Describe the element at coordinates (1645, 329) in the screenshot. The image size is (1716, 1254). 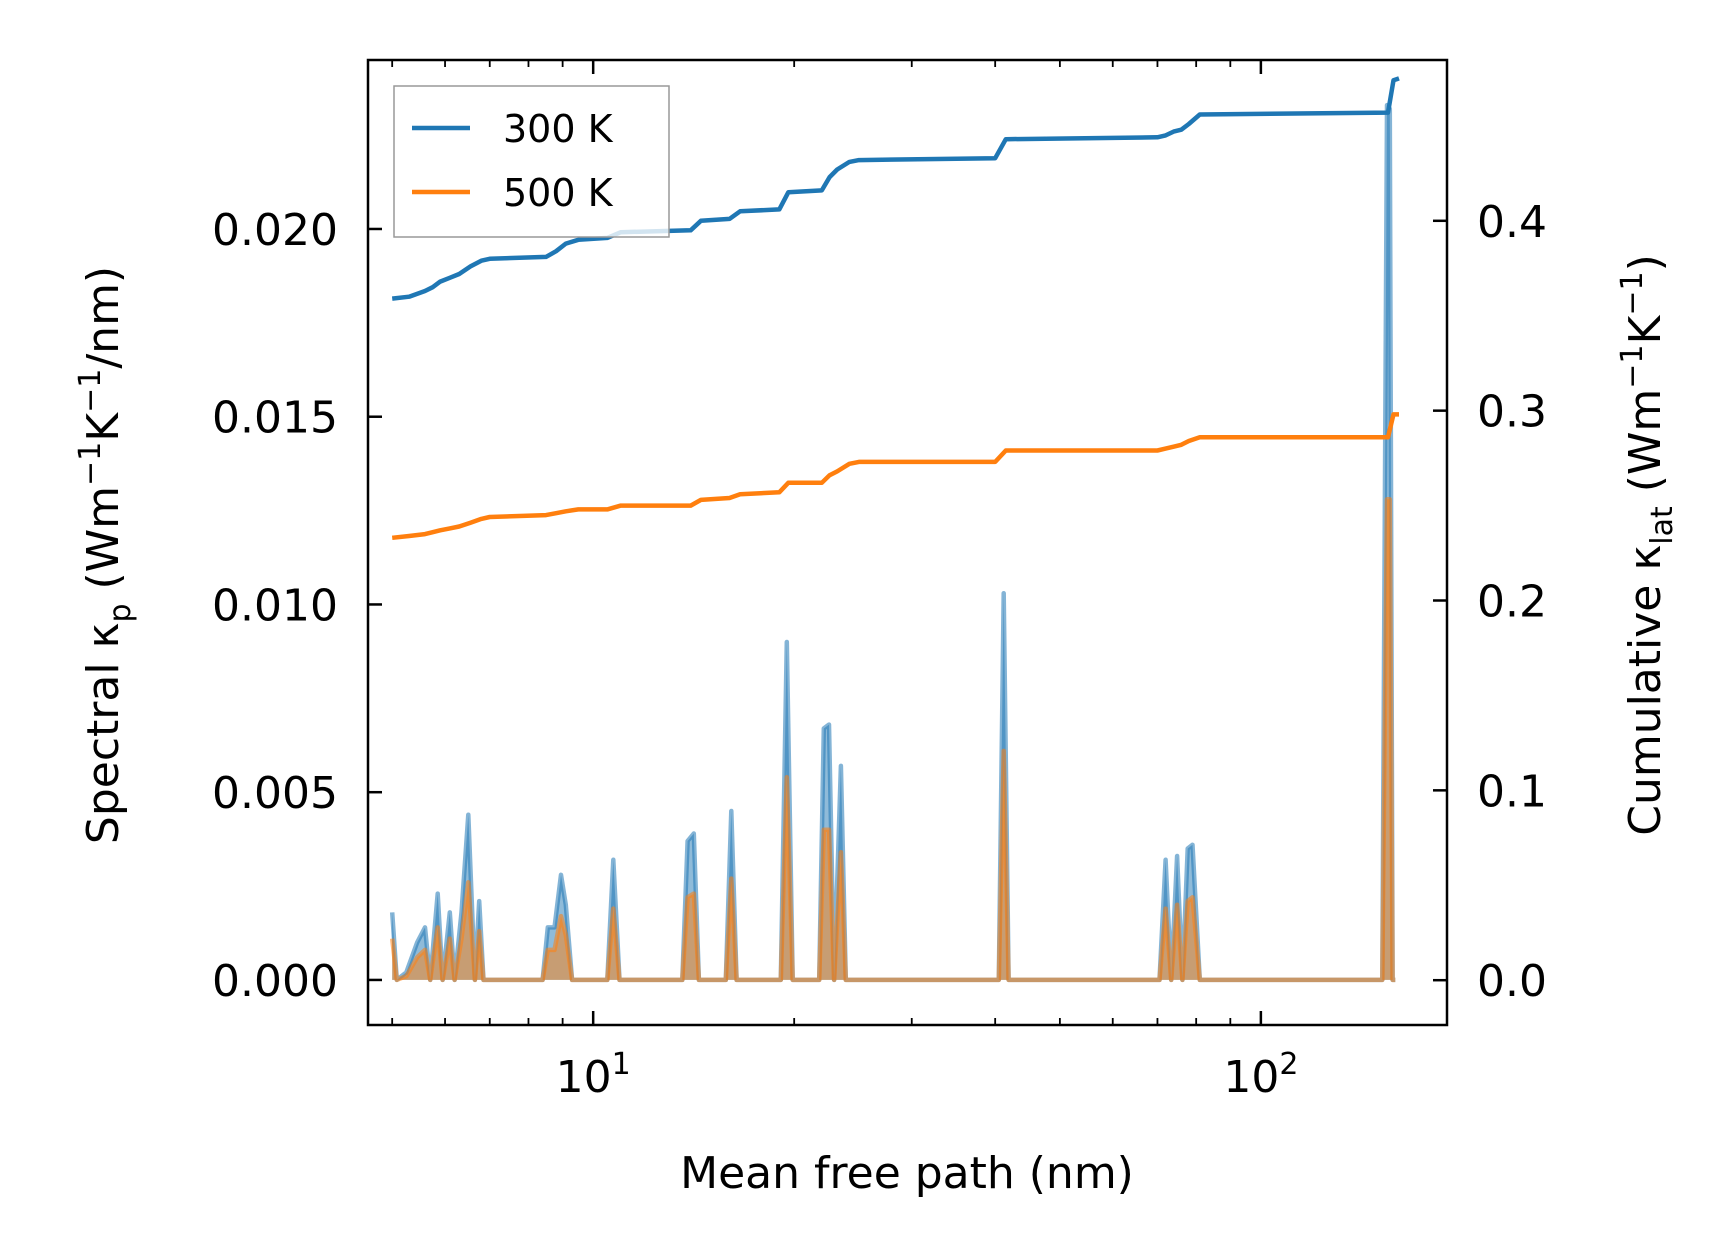
I see `right-y-title-mid: K` at that location.